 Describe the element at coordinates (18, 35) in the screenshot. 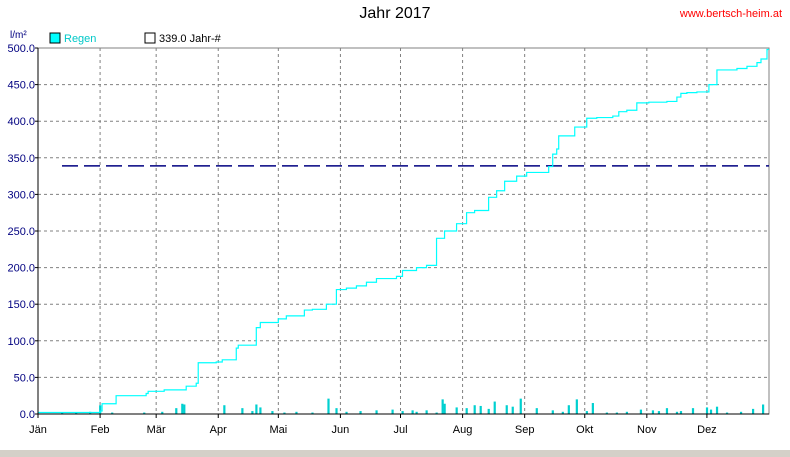

I see `y-axis-label: l/m²` at that location.